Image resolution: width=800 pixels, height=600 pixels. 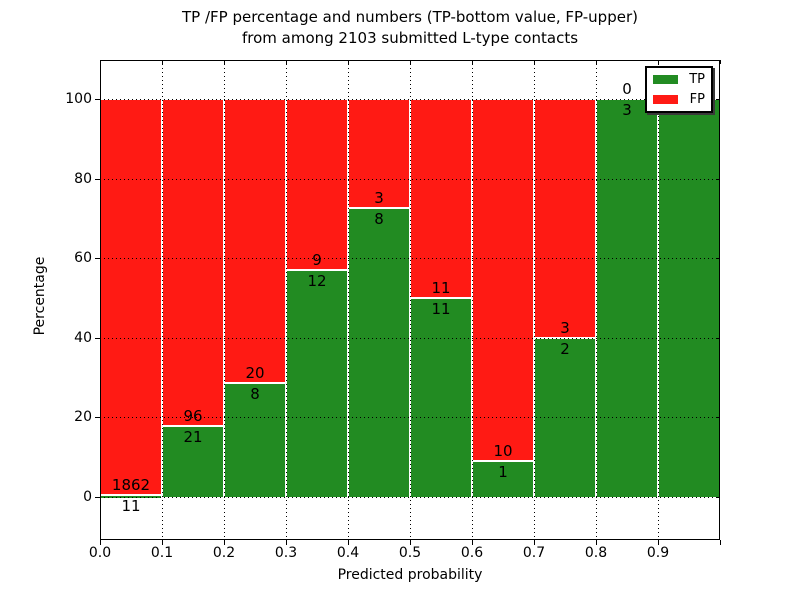 I want to click on x-tick-label: 0.6, so click(x=472, y=553).